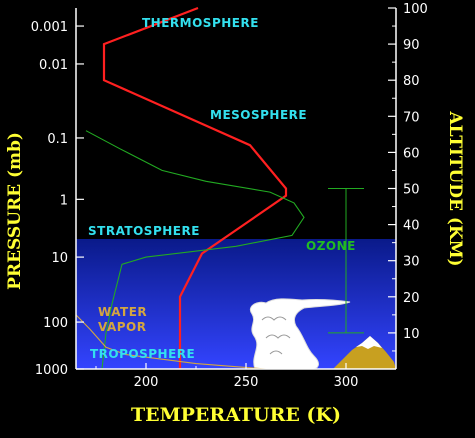  Describe the element at coordinates (246, 382) in the screenshot. I see `x-tick-label: 250` at that location.